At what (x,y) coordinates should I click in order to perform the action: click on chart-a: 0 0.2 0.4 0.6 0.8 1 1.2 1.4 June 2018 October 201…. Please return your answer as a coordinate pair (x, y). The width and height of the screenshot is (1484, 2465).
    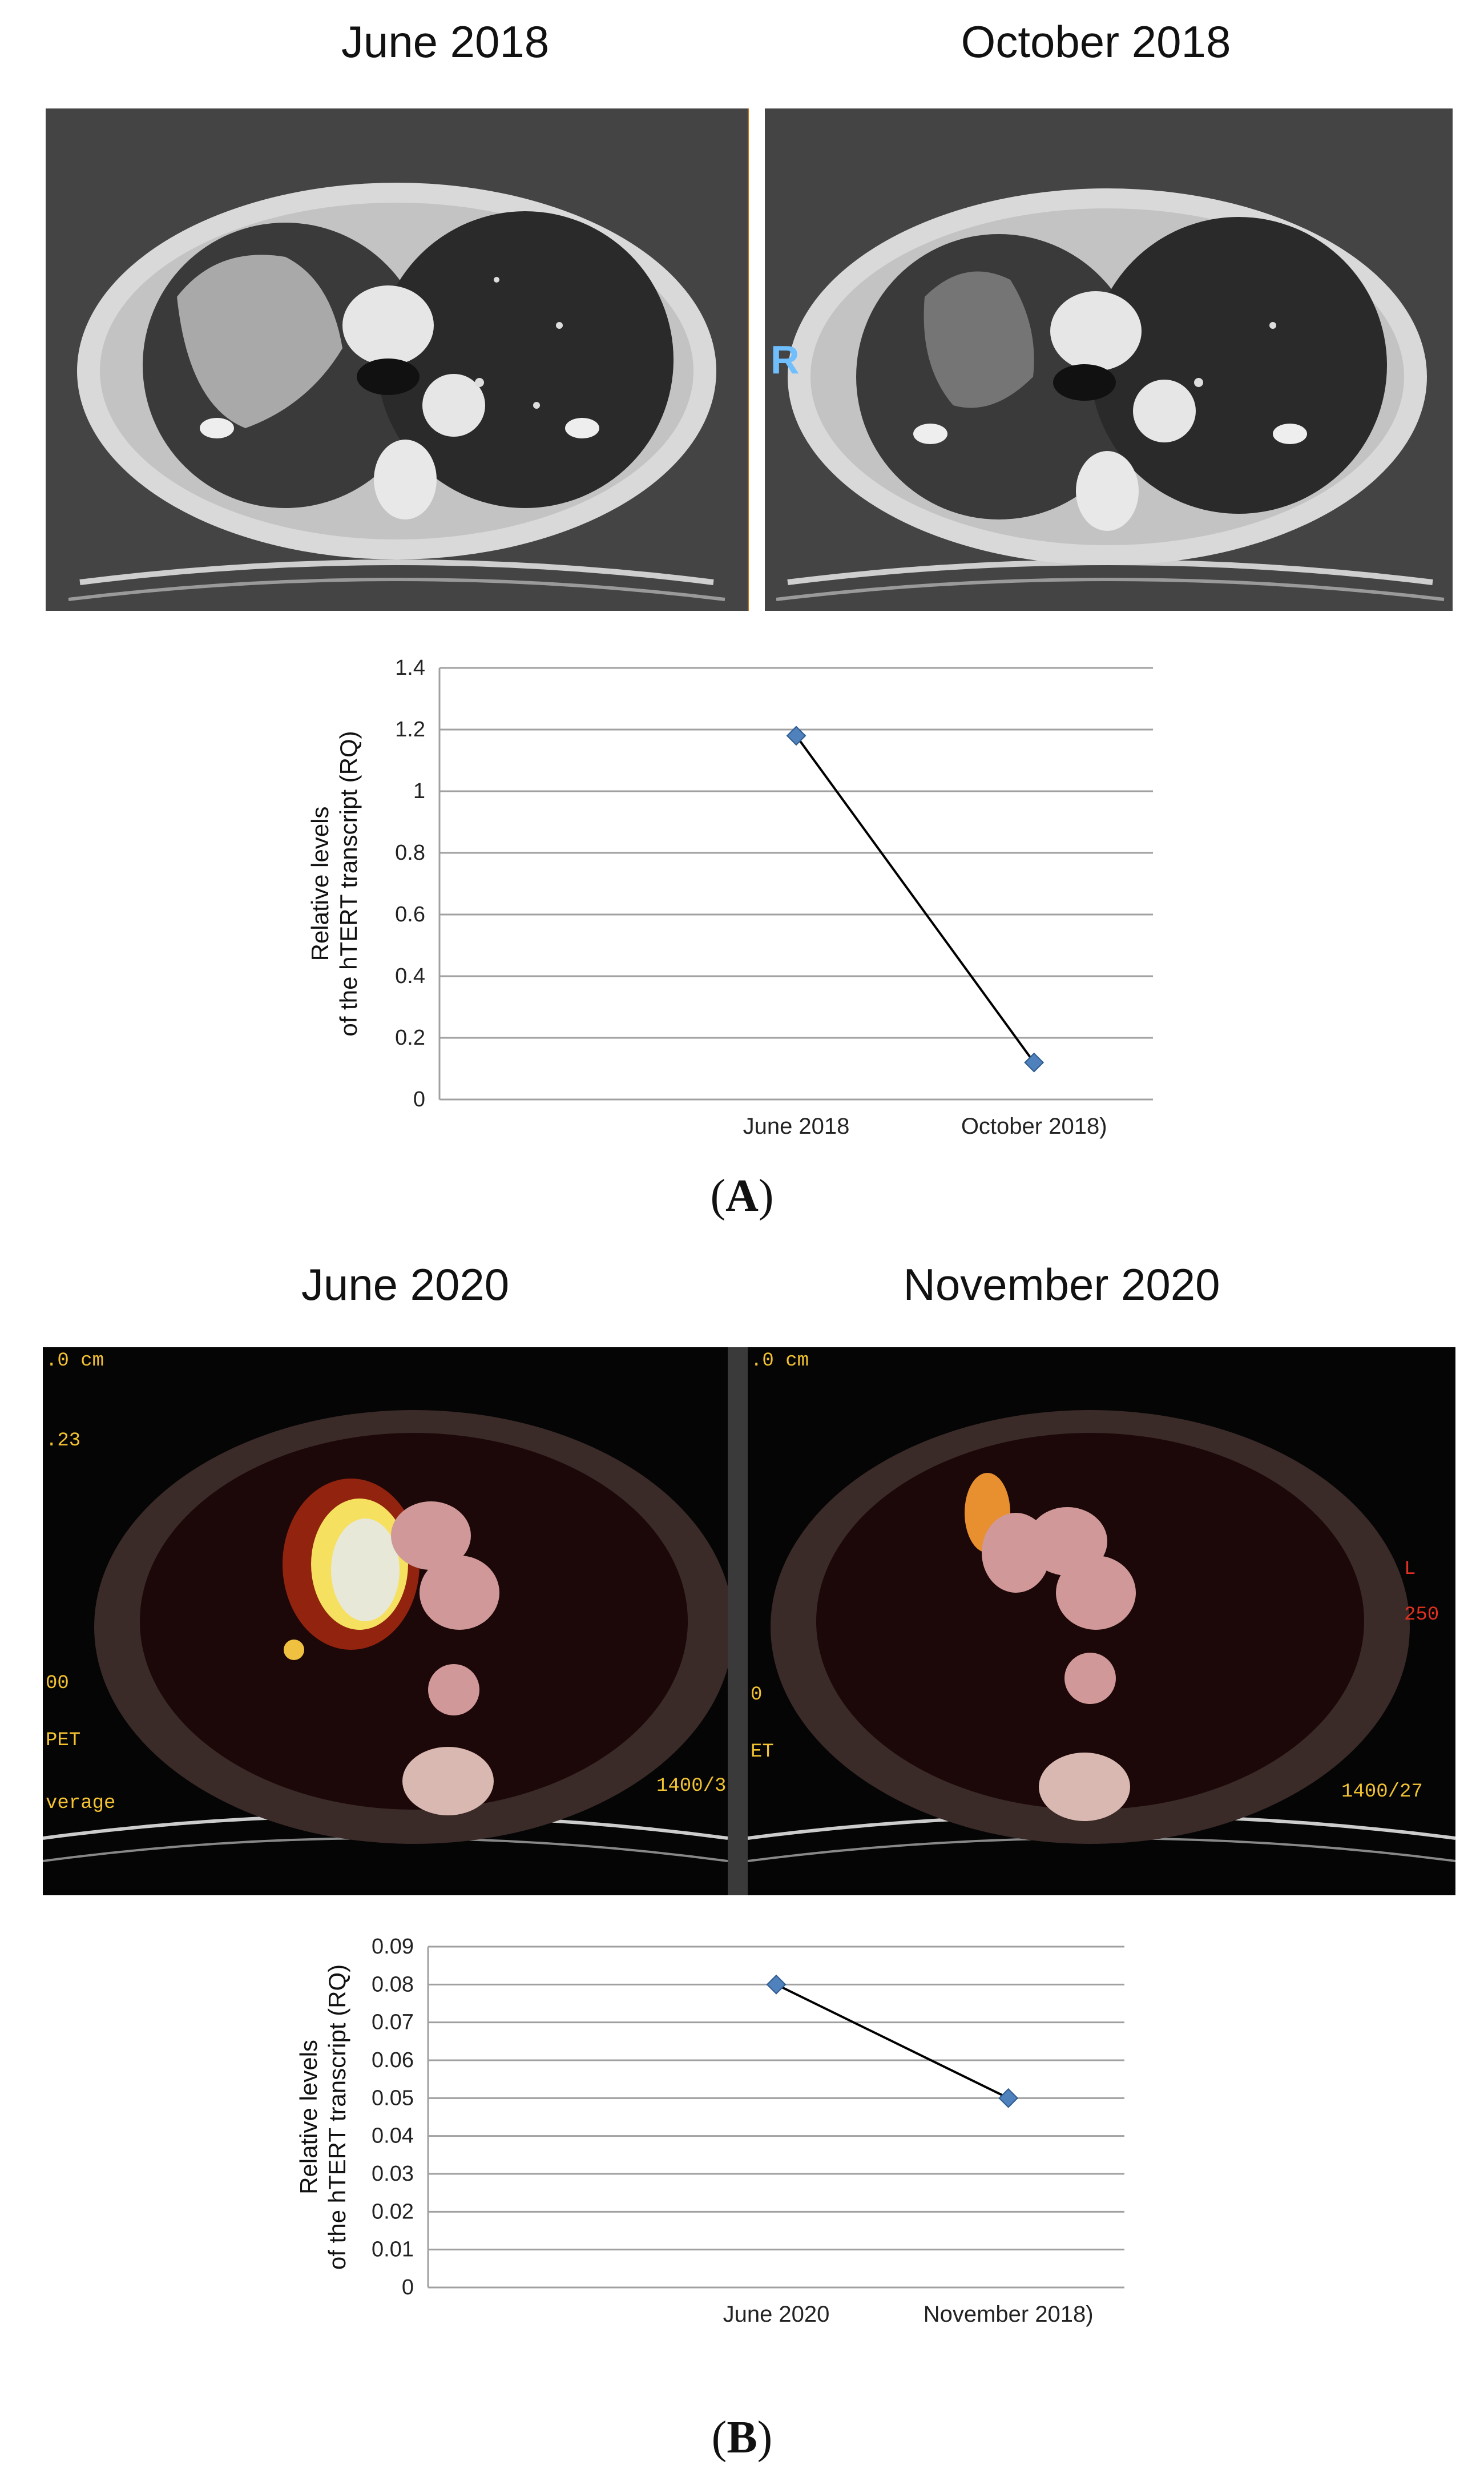
    Looking at the image, I should click on (730, 897).